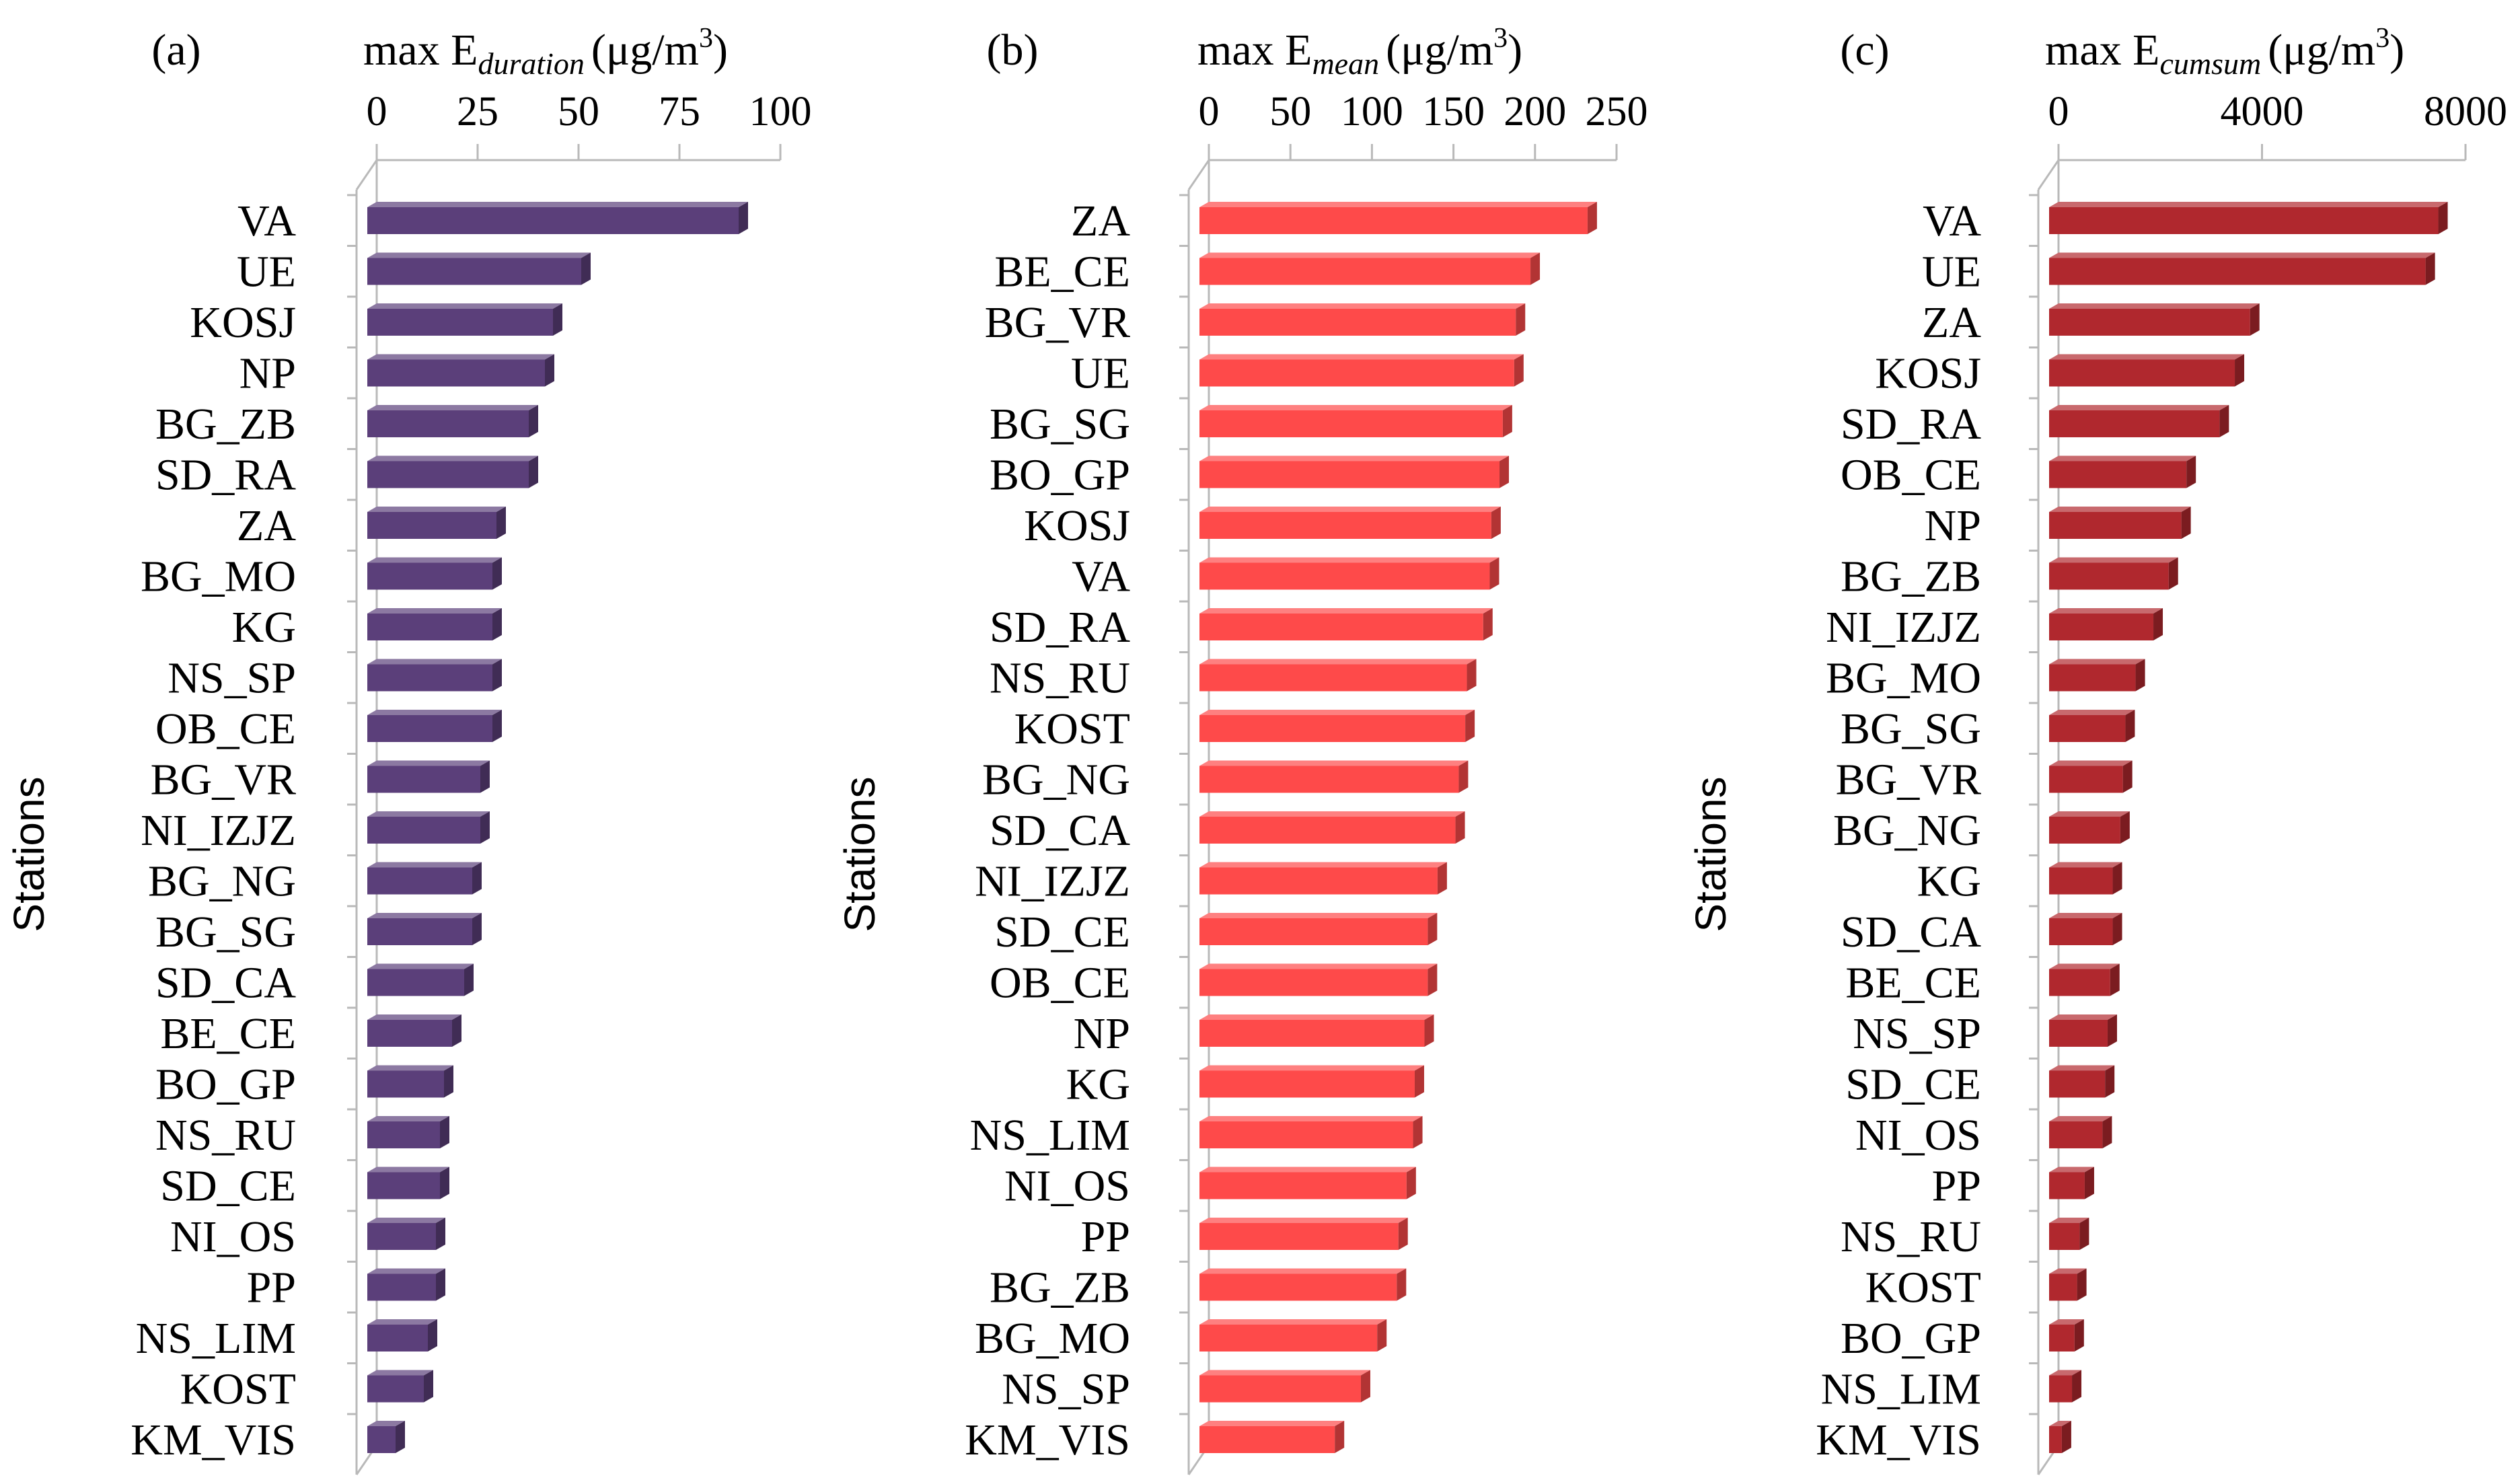  What do you see at coordinates (238, 1389) in the screenshot?
I see `category-label: KOST` at bounding box center [238, 1389].